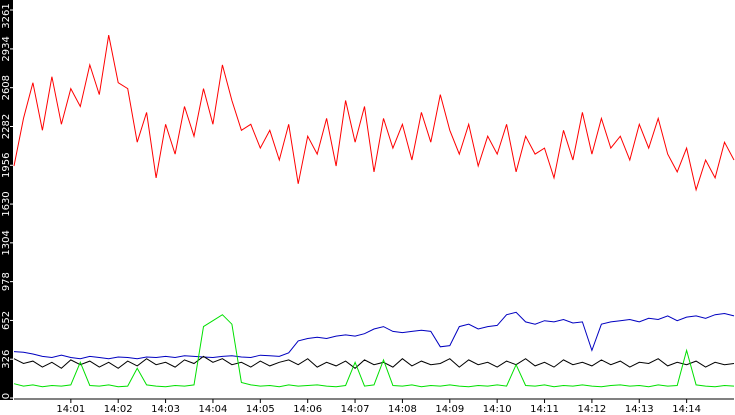 The height and width of the screenshot is (415, 735). Describe the element at coordinates (6, 165) in the screenshot. I see `y-tick-label: 1956` at that location.